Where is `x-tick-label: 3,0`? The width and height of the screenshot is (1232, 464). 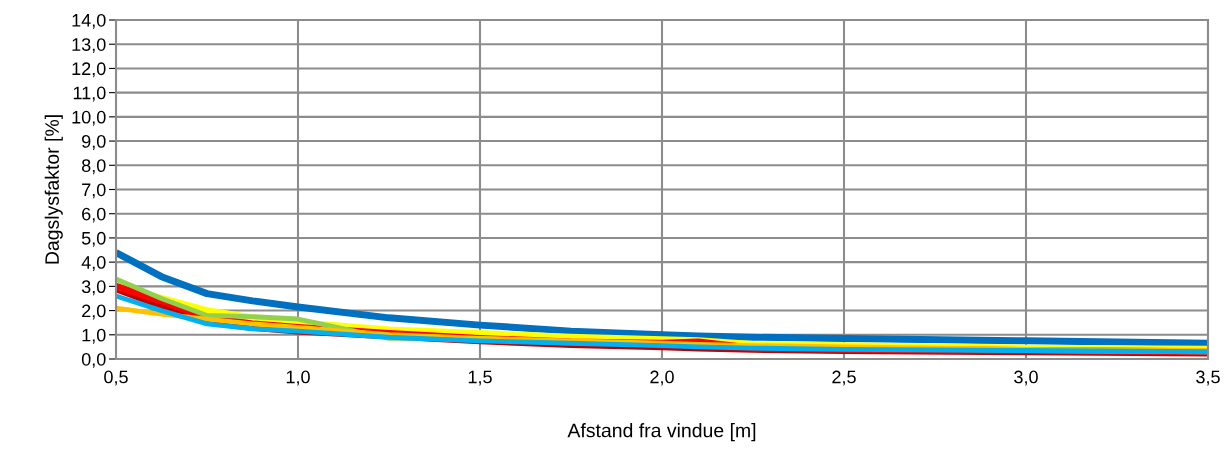
x-tick-label: 3,0 is located at coordinates (1026, 378).